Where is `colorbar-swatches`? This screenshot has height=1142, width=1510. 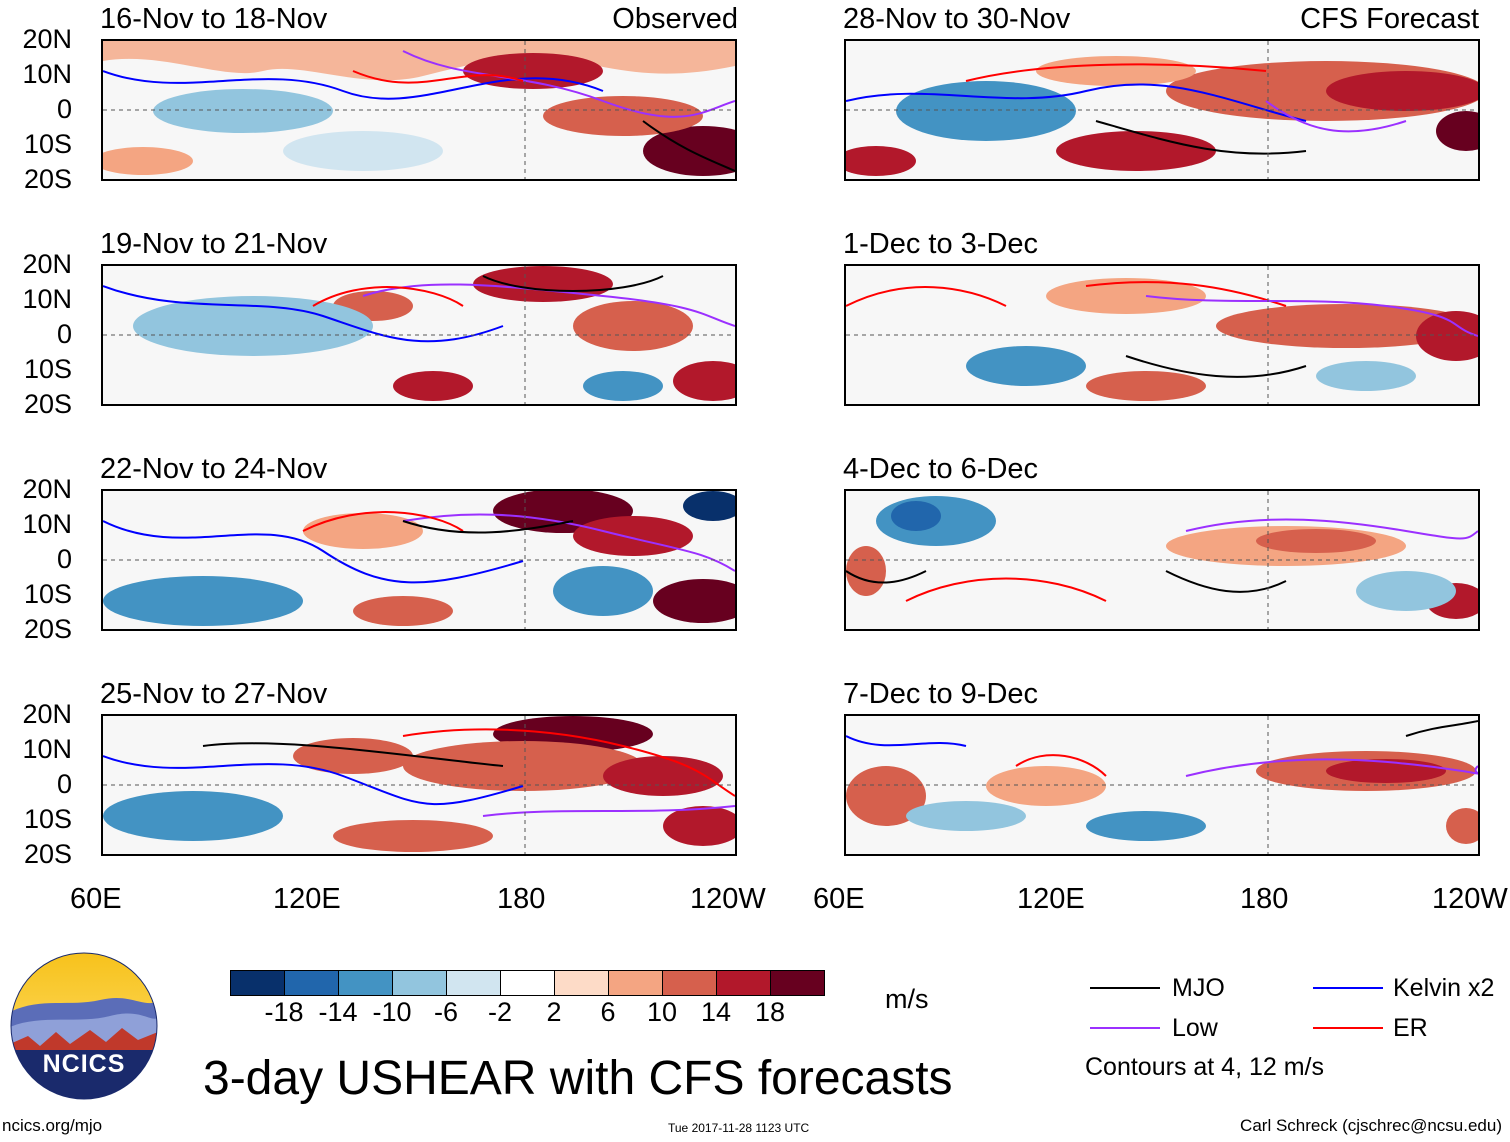 colorbar-swatches is located at coordinates (527, 983).